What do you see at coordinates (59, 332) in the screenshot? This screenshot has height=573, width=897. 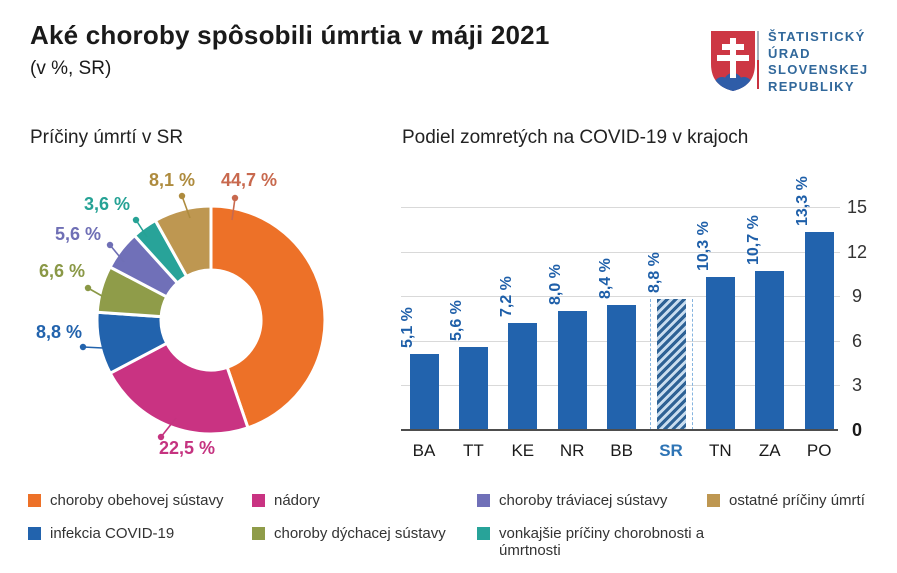 I see `donut-value-label: 8,8 %` at bounding box center [59, 332].